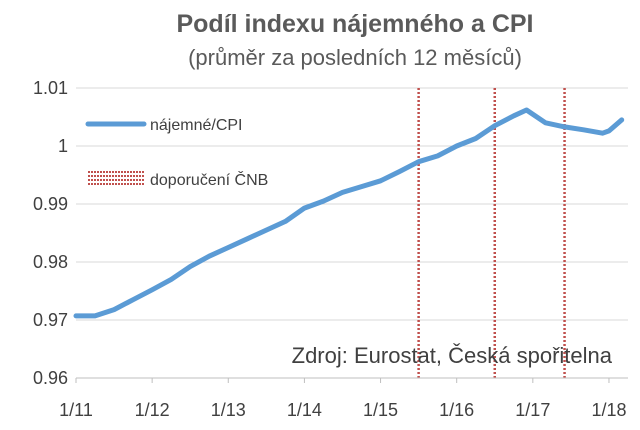 The image size is (640, 430). I want to click on y-tick-label: 0.99, so click(50, 204).